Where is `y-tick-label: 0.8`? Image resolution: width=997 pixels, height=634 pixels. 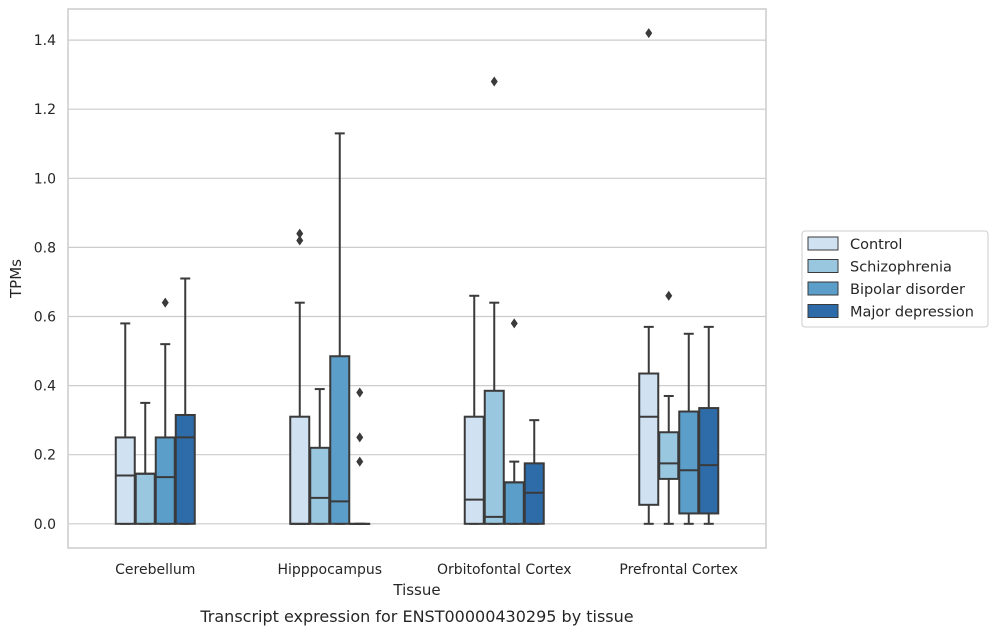 y-tick-label: 0.8 is located at coordinates (45, 248).